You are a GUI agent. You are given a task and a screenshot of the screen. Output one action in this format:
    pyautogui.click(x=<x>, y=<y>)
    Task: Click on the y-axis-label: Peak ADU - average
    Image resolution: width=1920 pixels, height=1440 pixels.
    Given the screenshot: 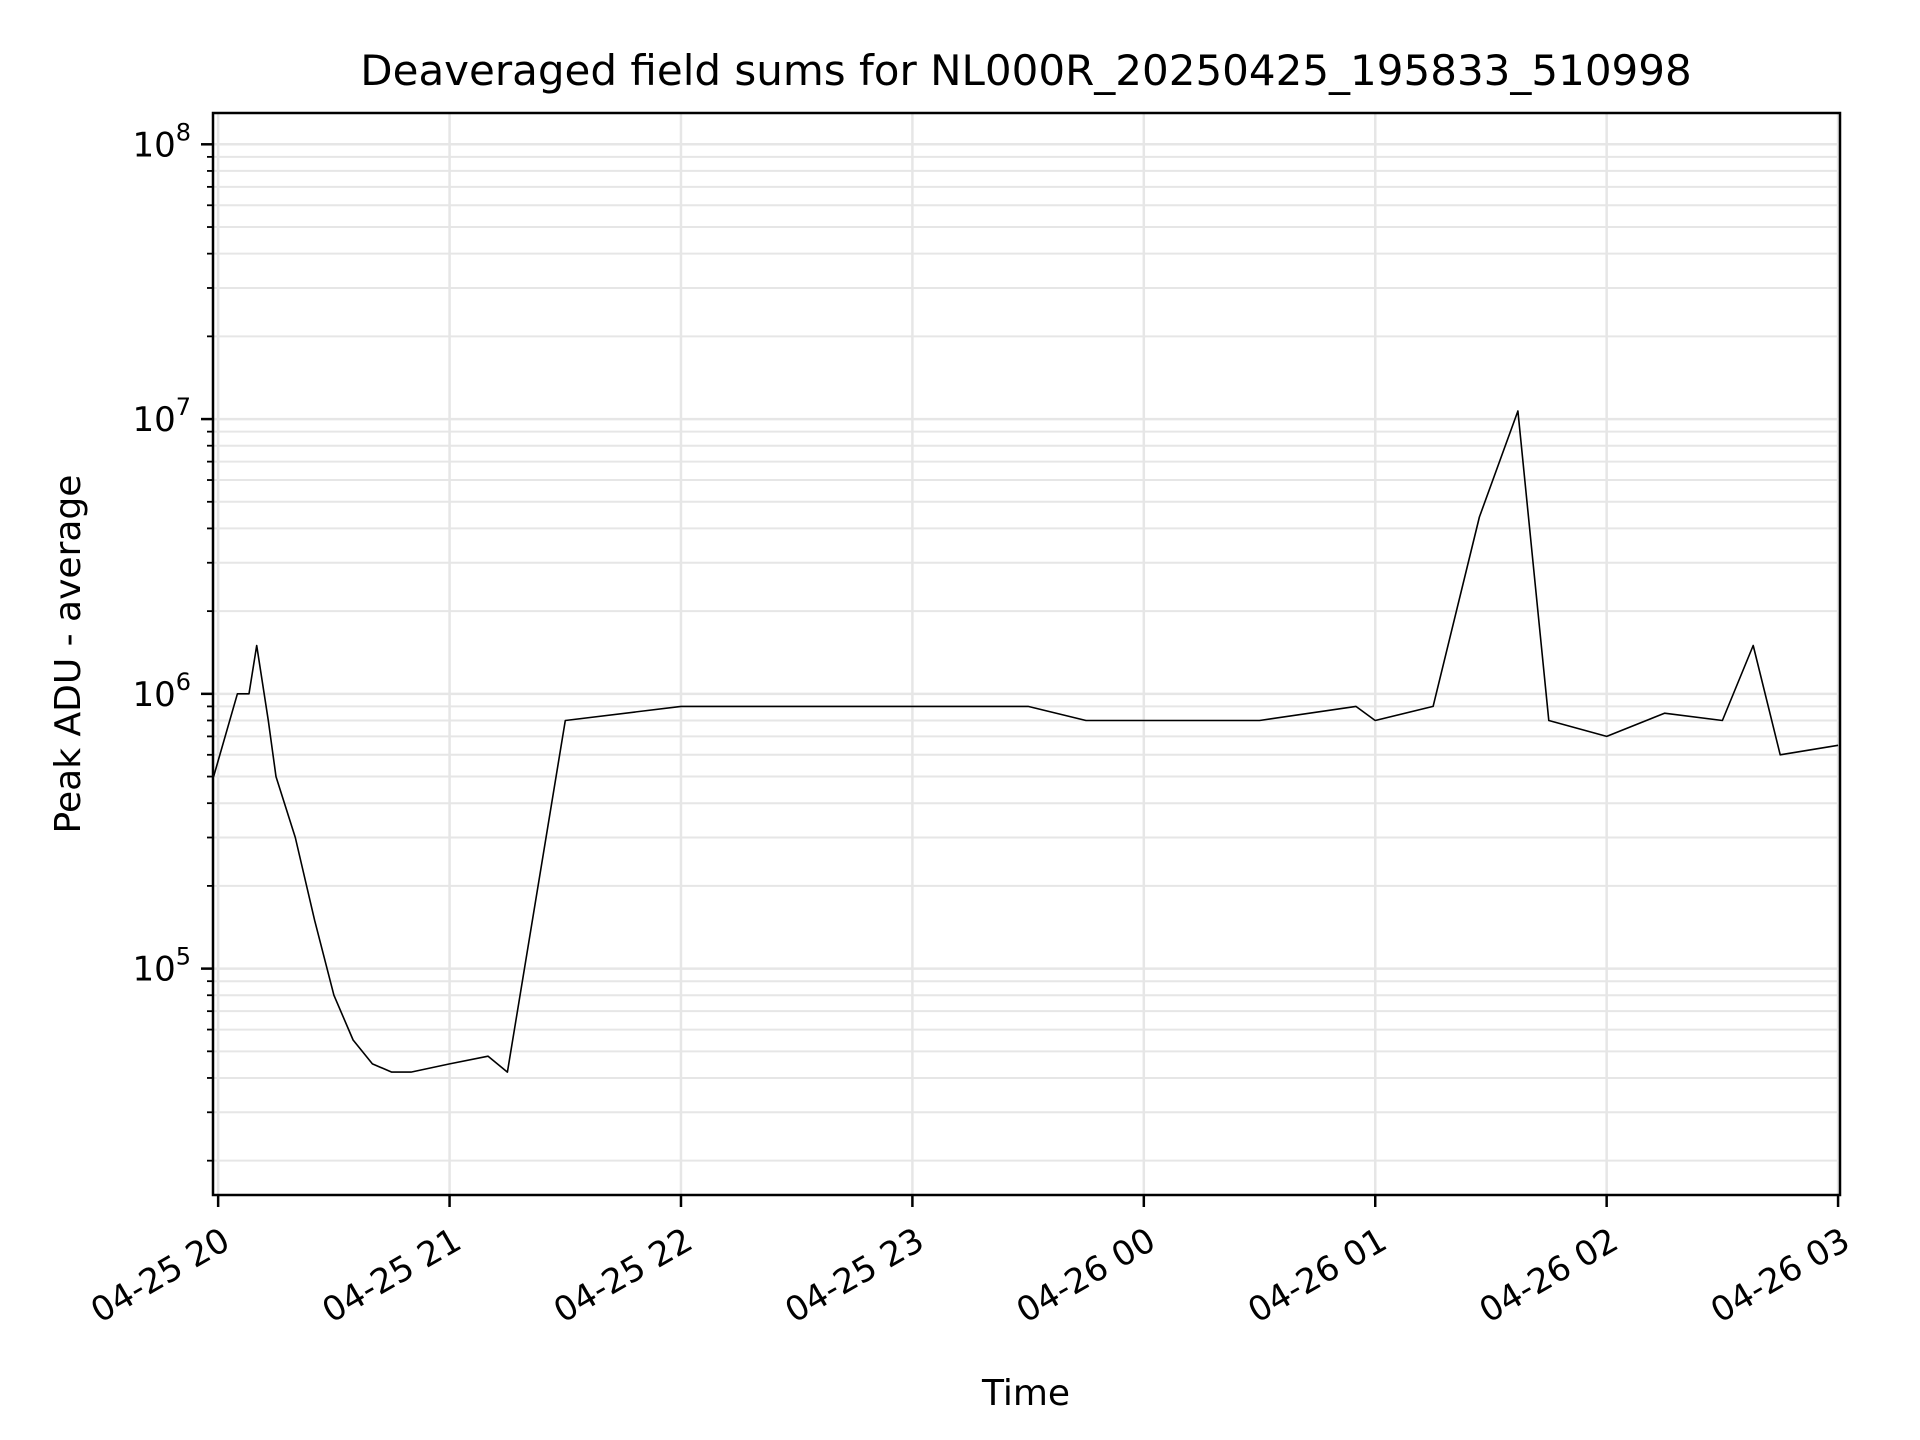 What is the action you would take?
    pyautogui.click(x=68, y=654)
    